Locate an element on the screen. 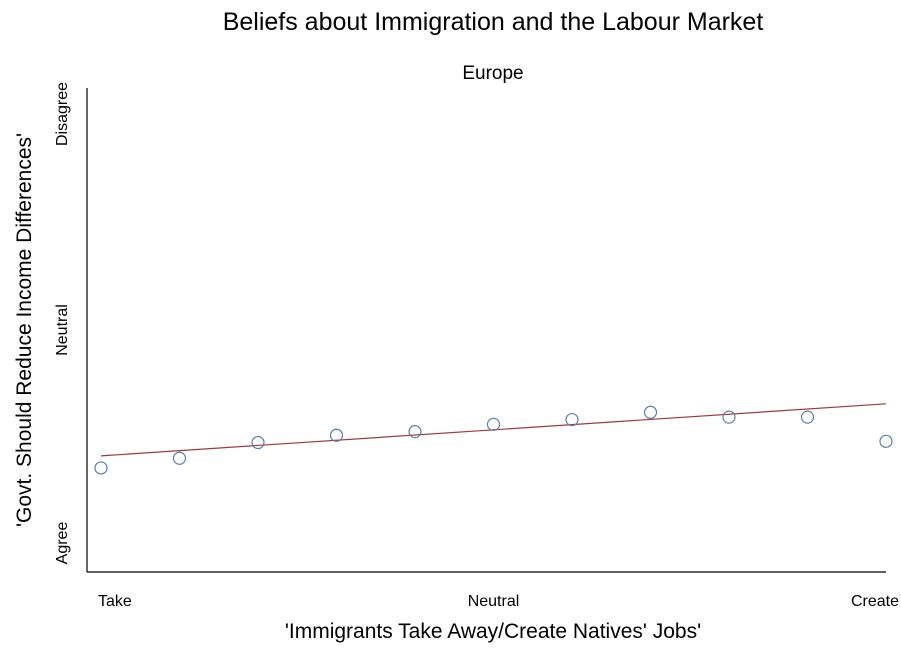 The image size is (901, 650). y-tick-label: Neutral is located at coordinates (62, 330).